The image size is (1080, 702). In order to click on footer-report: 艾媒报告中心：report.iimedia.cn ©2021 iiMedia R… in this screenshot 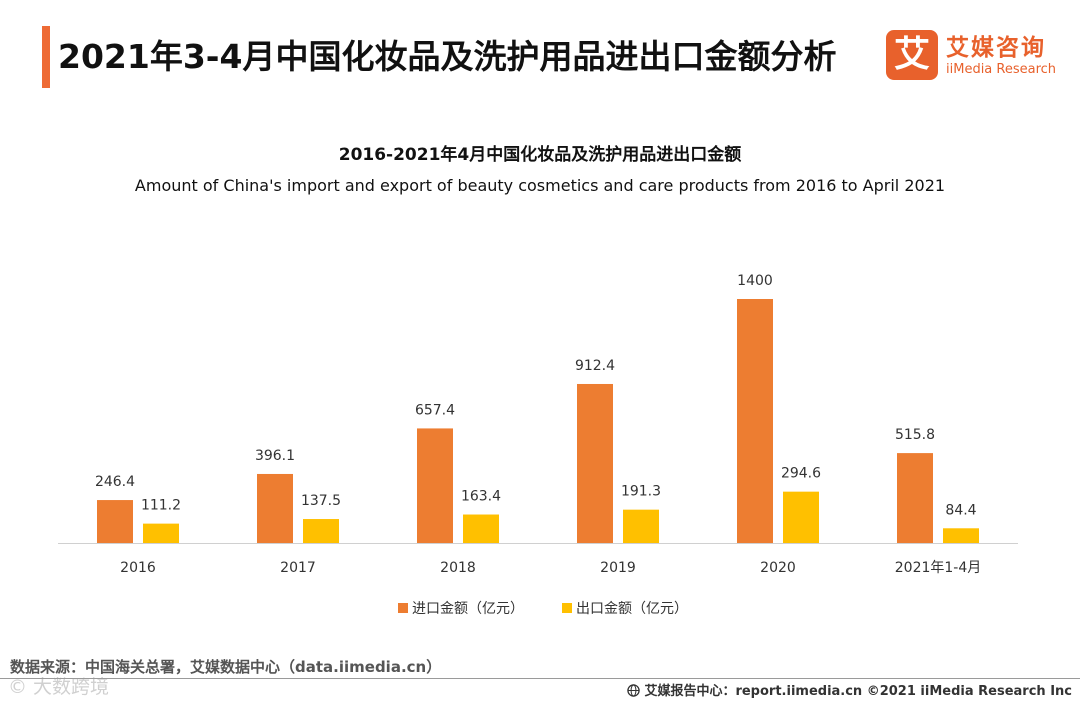, I will do `click(849, 689)`.